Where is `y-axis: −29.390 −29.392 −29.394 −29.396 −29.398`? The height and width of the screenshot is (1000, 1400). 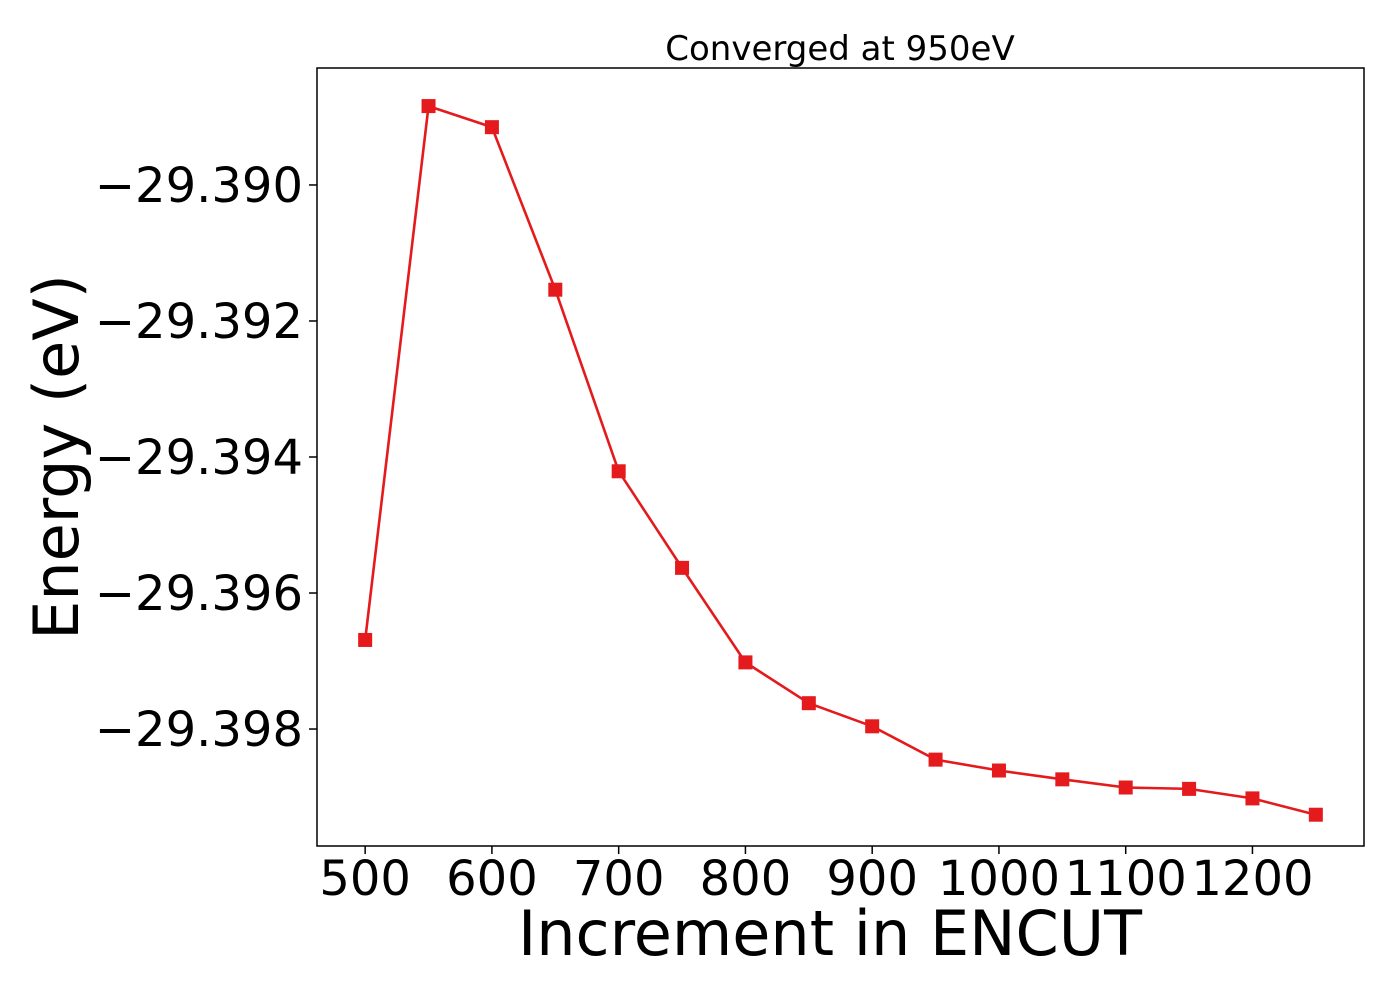
y-axis: −29.390 −29.392 −29.394 −29.396 −29.398 is located at coordinates (206, 458).